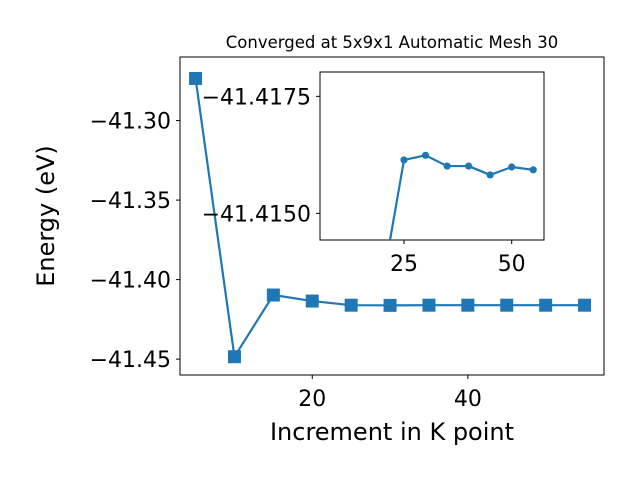  What do you see at coordinates (130, 360) in the screenshot?
I see `main-y-tick-label: −41.45` at bounding box center [130, 360].